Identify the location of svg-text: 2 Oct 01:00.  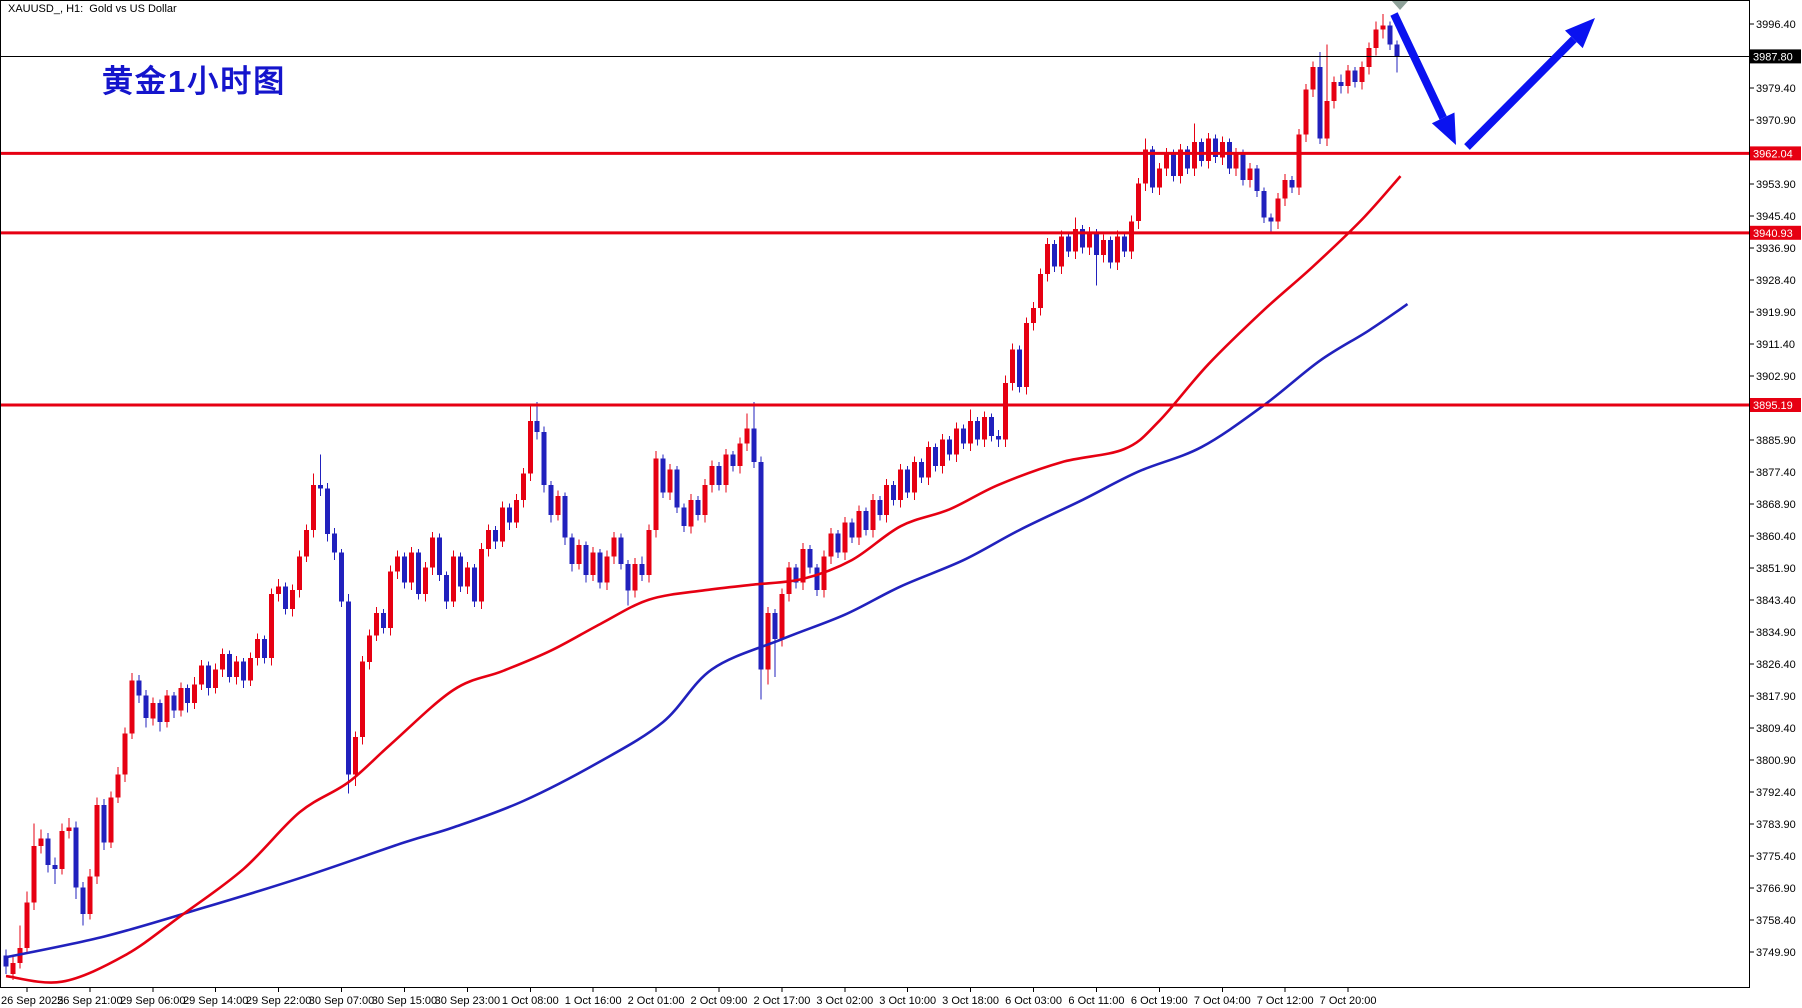
(656, 1001).